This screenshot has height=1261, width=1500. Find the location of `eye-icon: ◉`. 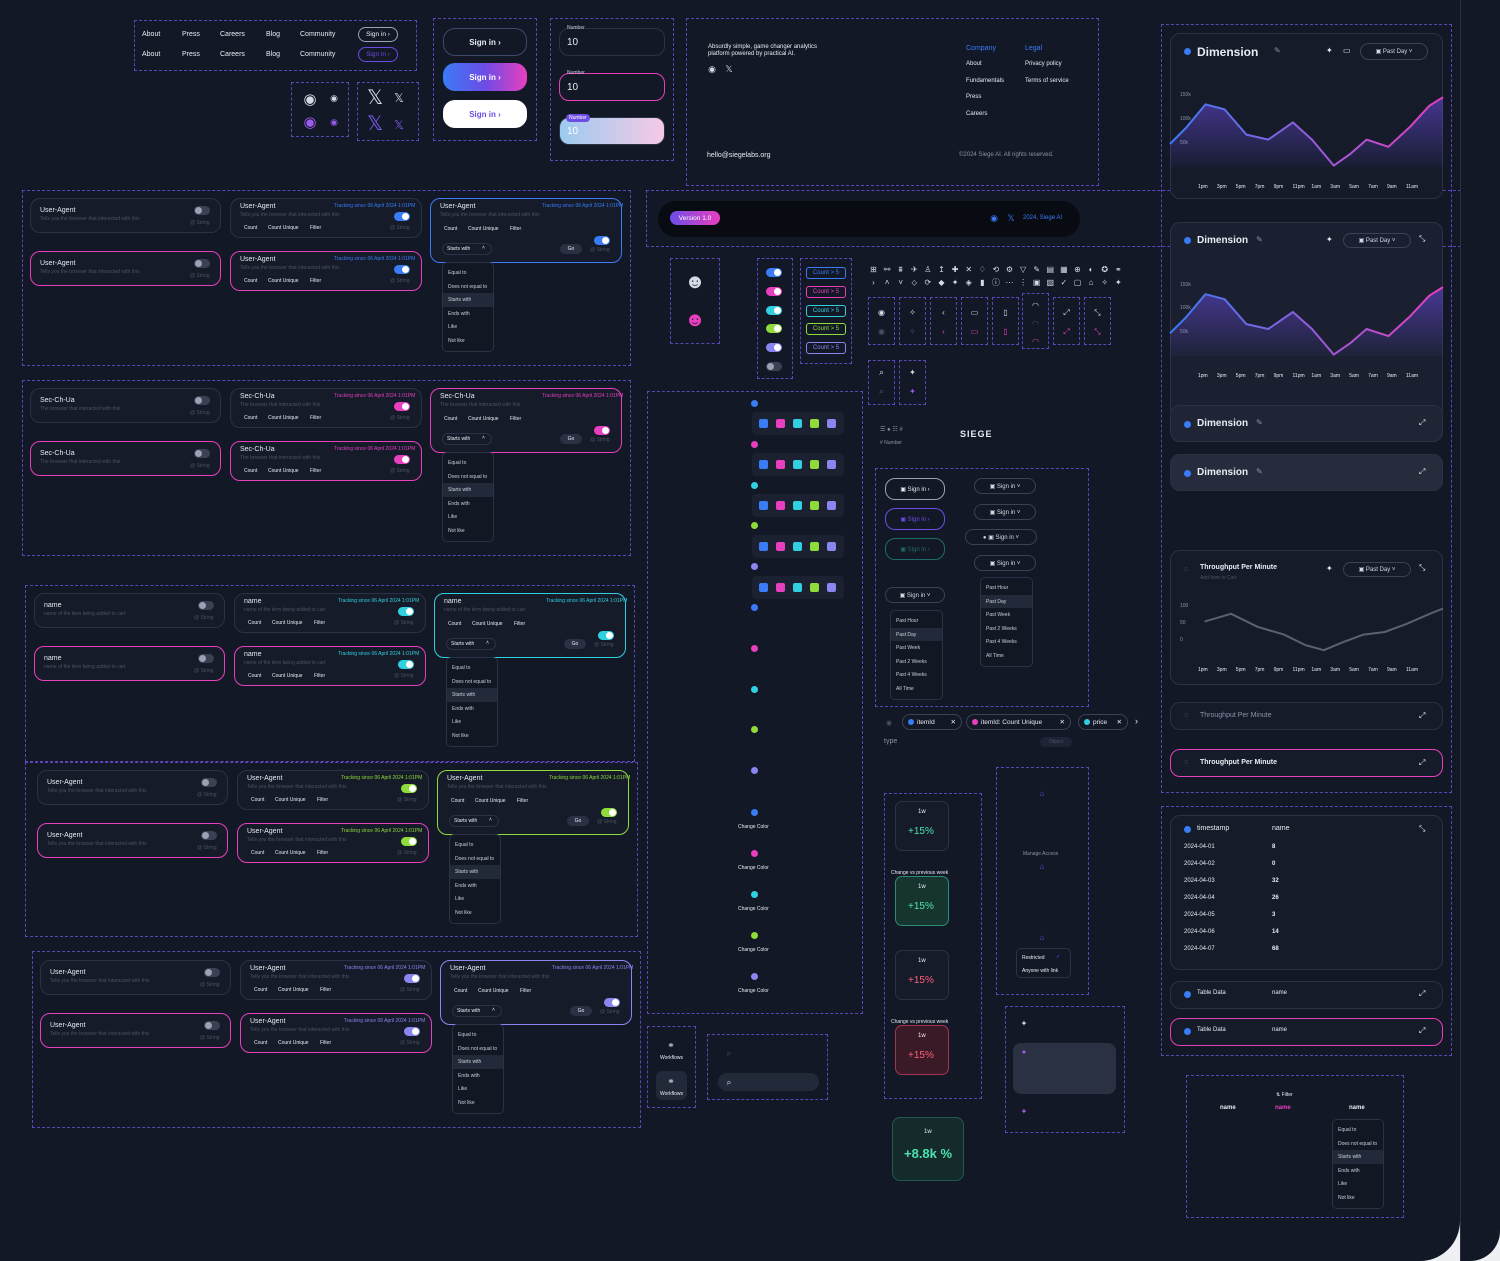

eye-icon: ◉ is located at coordinates (881, 331).